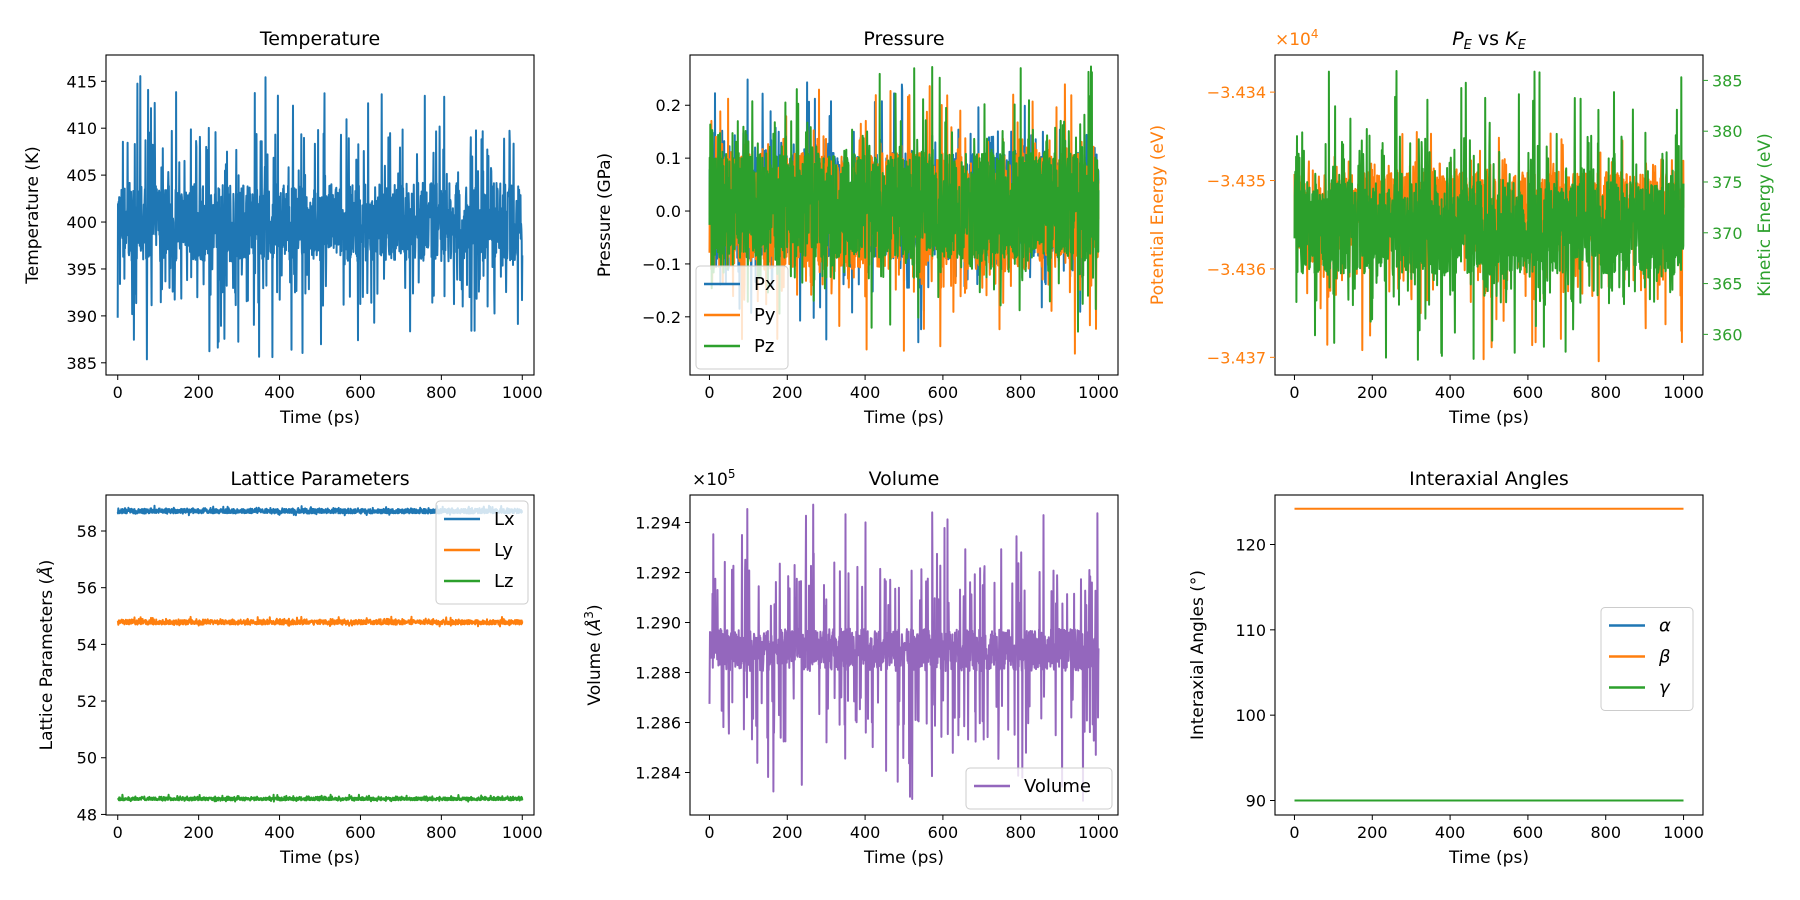  What do you see at coordinates (87, 814) in the screenshot?
I see `y-tick-label: 48` at bounding box center [87, 814].